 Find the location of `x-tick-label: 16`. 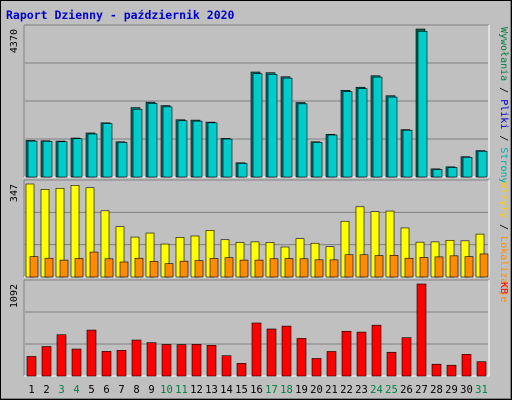

x-tick-label: 16 is located at coordinates (256, 390).